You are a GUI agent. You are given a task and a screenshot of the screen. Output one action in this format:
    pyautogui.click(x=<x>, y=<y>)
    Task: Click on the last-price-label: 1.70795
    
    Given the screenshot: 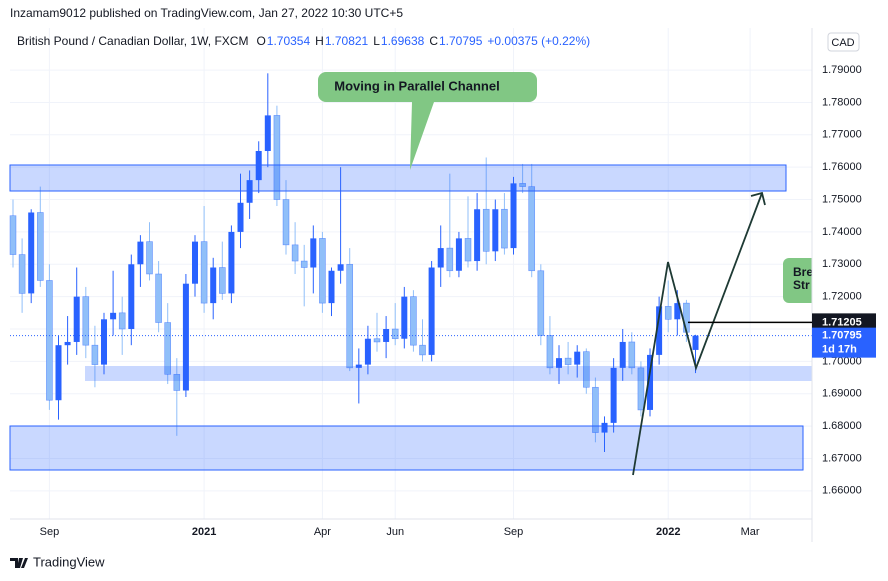 What is the action you would take?
    pyautogui.click(x=842, y=336)
    